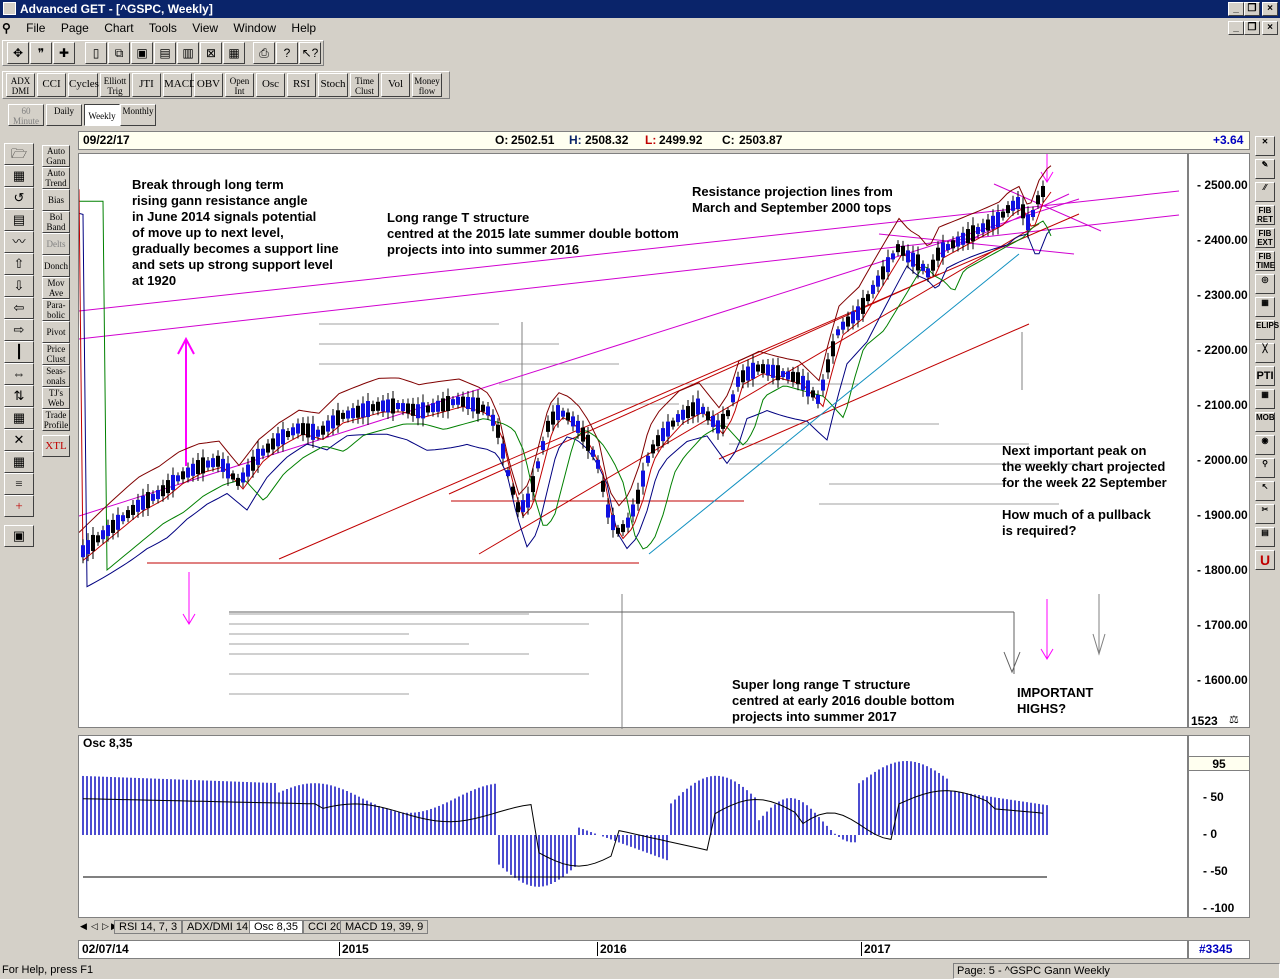 This screenshot has height=979, width=1280. I want to click on stoch-button: Stoch, so click(333, 85).